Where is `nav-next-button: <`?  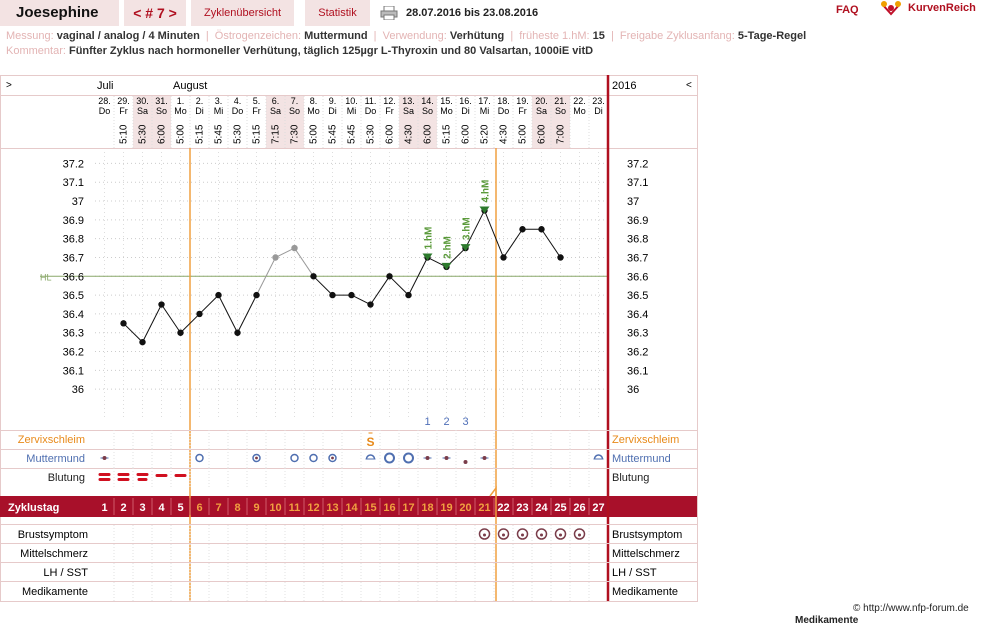 nav-next-button: < is located at coordinates (689, 85).